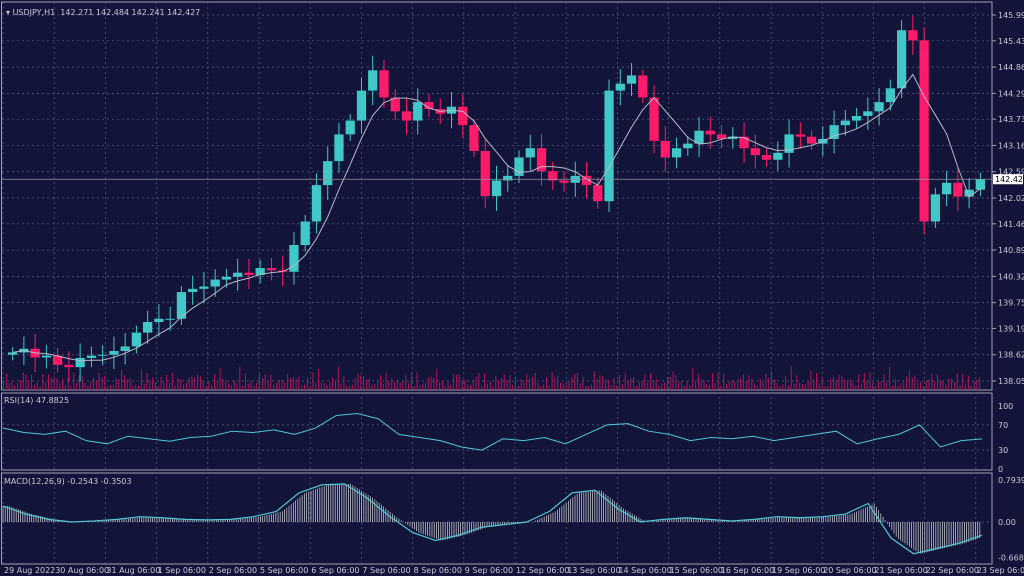 The image size is (1024, 576). I want to click on x-tick-label: 12 Sep 06:00, so click(542, 570).